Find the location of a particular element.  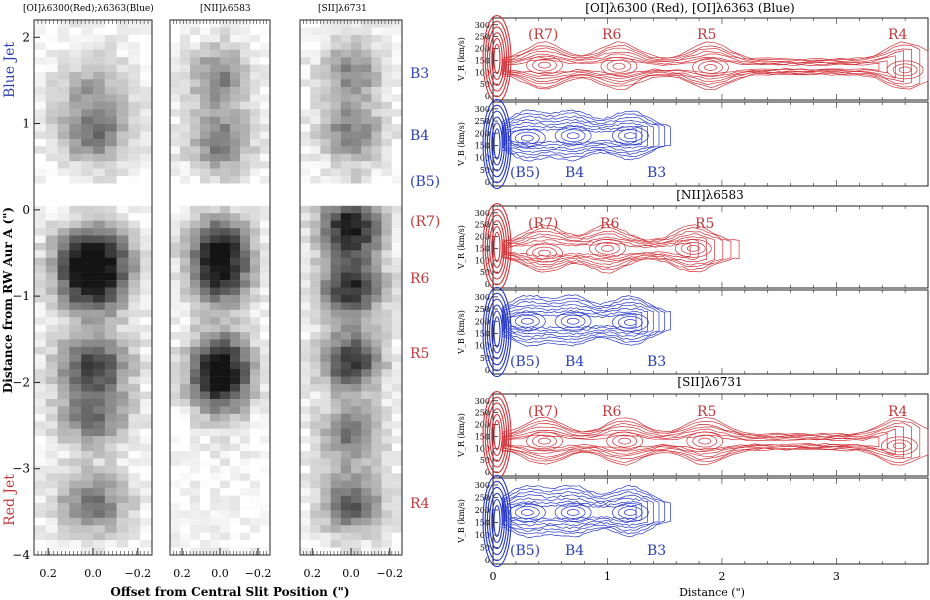

v-tick-label: 50 is located at coordinates (485, 548).